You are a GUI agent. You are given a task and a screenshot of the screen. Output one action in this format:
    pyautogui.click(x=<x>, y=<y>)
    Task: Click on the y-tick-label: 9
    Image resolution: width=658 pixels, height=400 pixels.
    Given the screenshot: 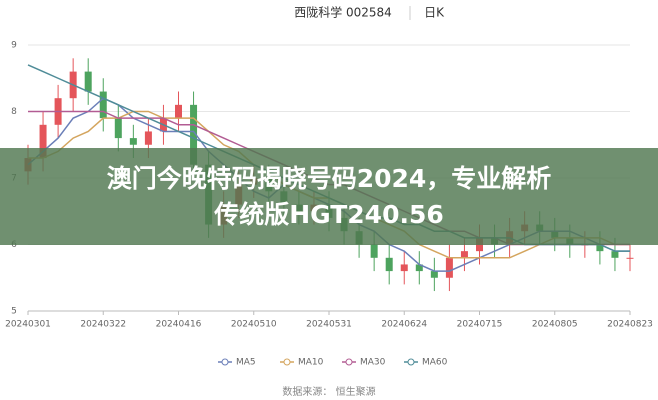 What is the action you would take?
    pyautogui.click(x=14, y=46)
    